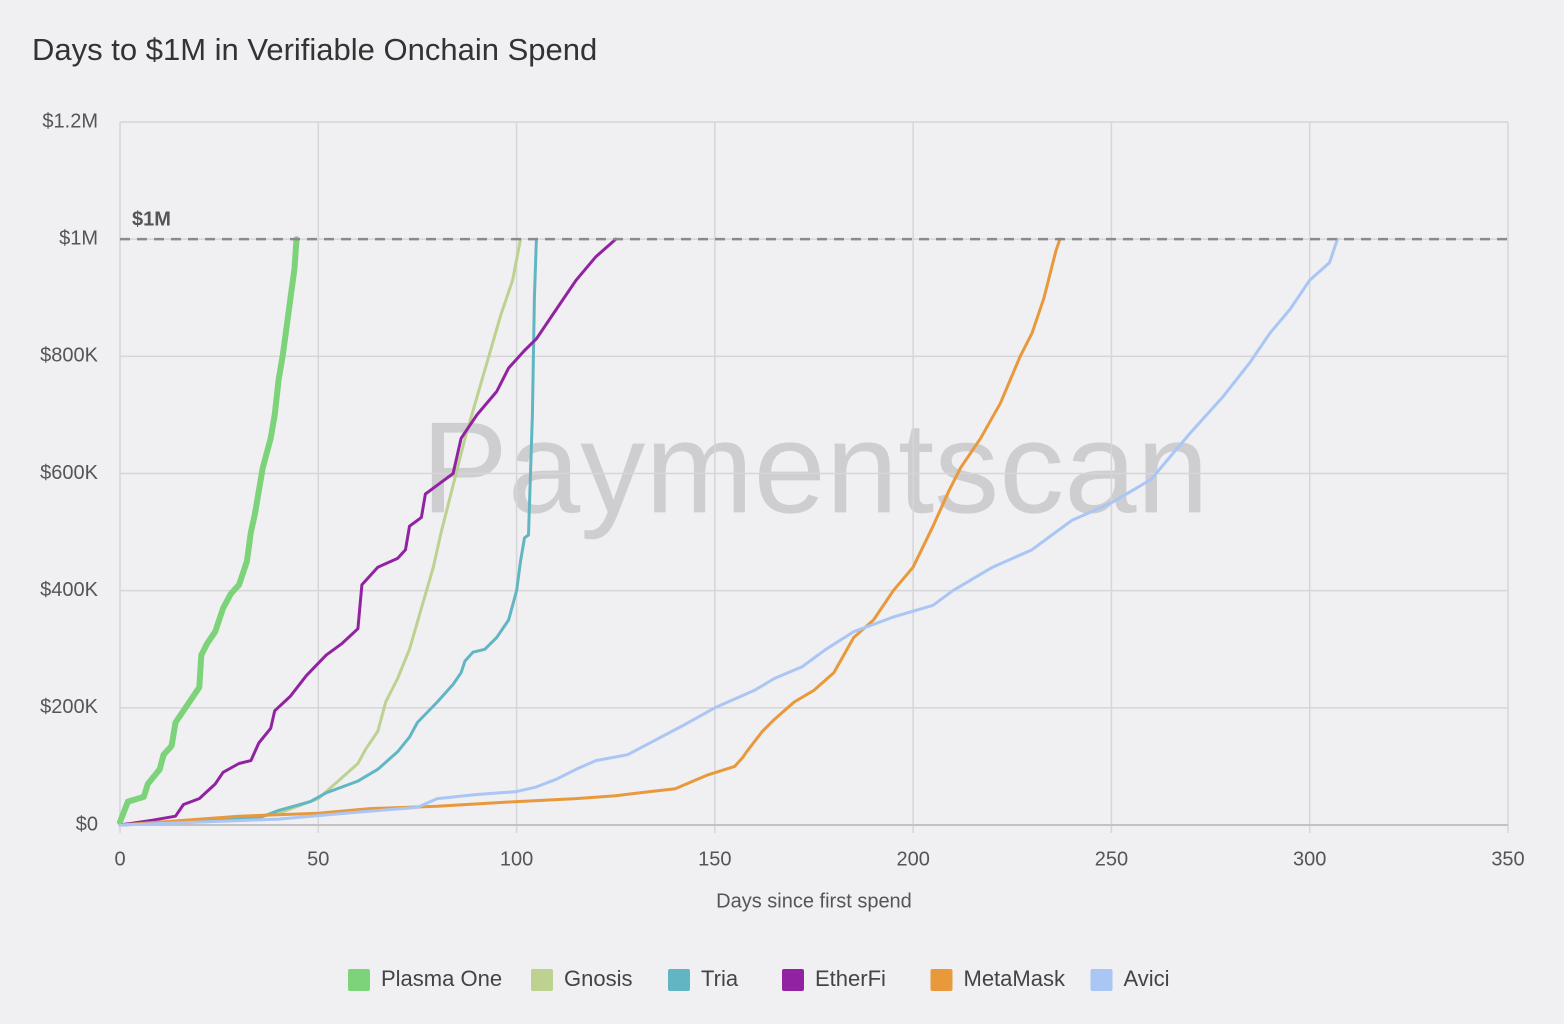  What do you see at coordinates (598, 978) in the screenshot?
I see `legend-label: Gnosis` at bounding box center [598, 978].